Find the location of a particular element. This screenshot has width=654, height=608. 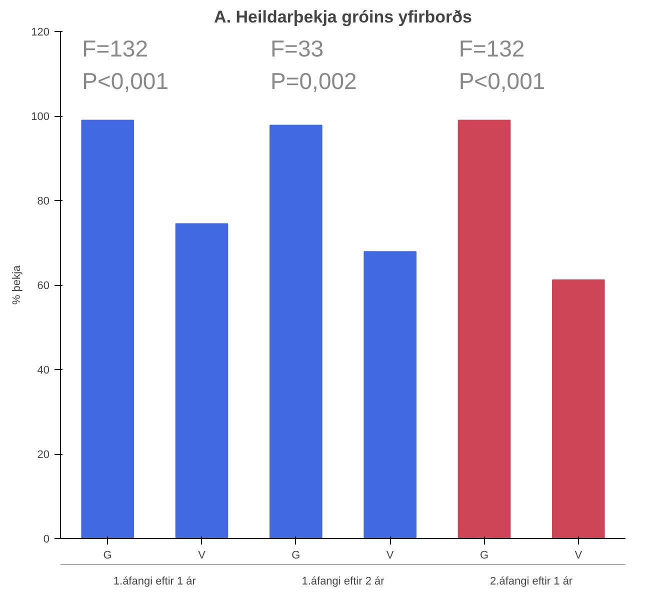

chart-title: A. Heildarþekja gróins yfirborðs is located at coordinates (343, 17).